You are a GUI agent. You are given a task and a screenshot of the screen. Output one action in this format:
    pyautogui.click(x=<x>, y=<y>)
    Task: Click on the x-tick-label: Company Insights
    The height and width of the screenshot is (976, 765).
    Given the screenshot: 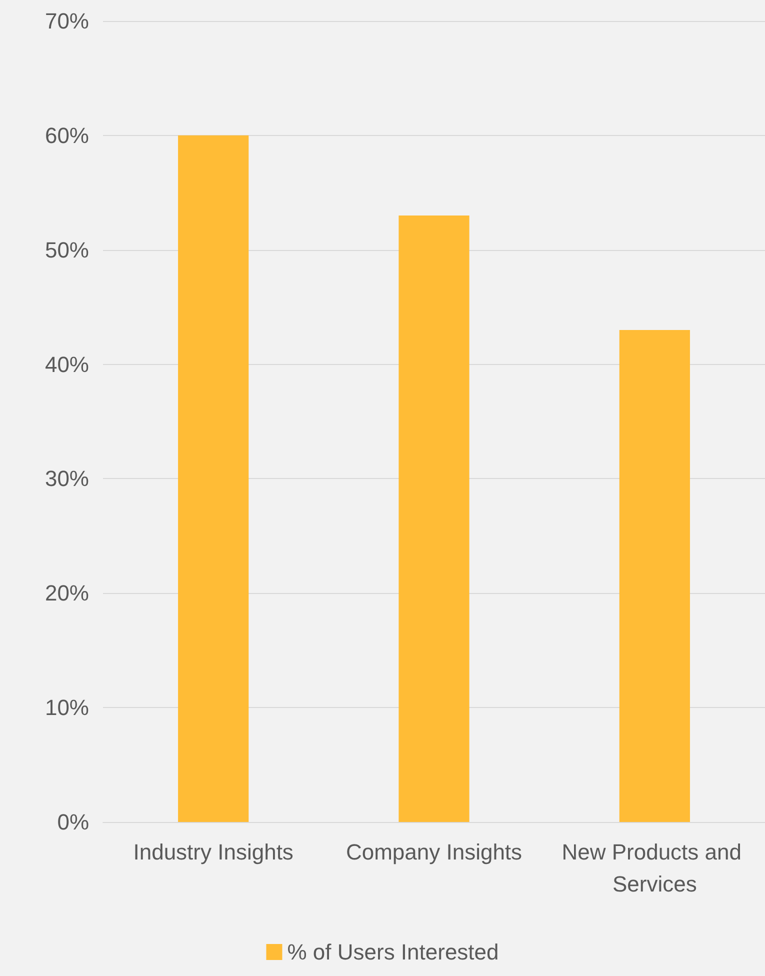 What is the action you would take?
    pyautogui.click(x=434, y=852)
    